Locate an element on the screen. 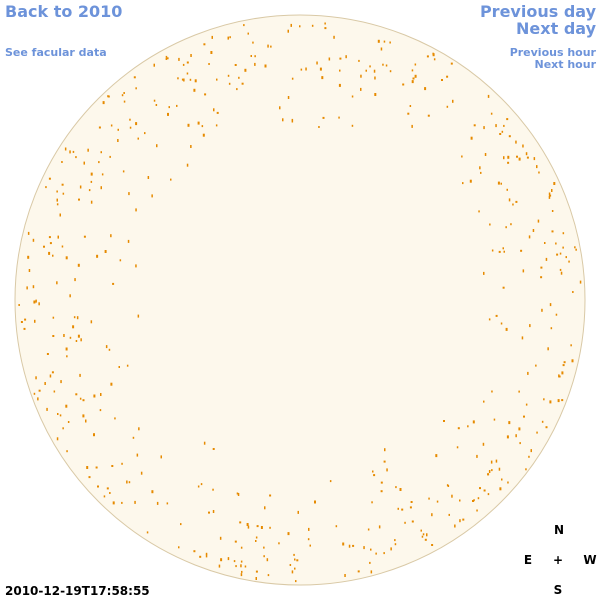 This screenshot has height=600, width=600. compass-center: + is located at coordinates (558, 560).